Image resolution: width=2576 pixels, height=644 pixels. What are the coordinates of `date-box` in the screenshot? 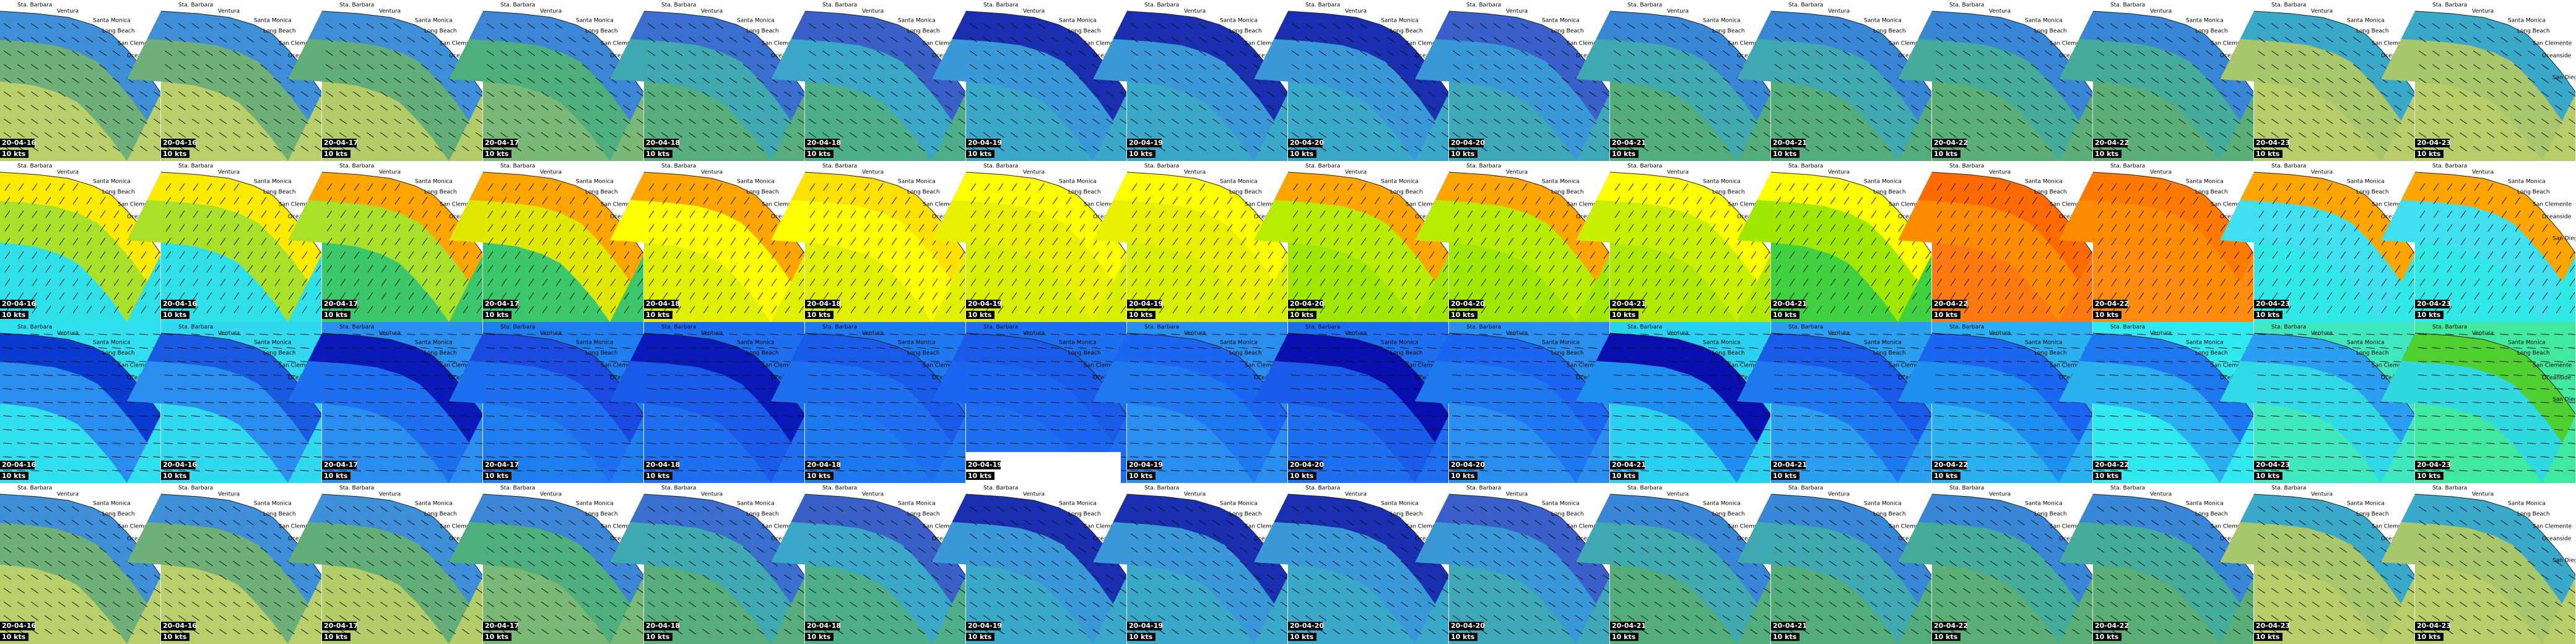 It's located at (2271, 143).